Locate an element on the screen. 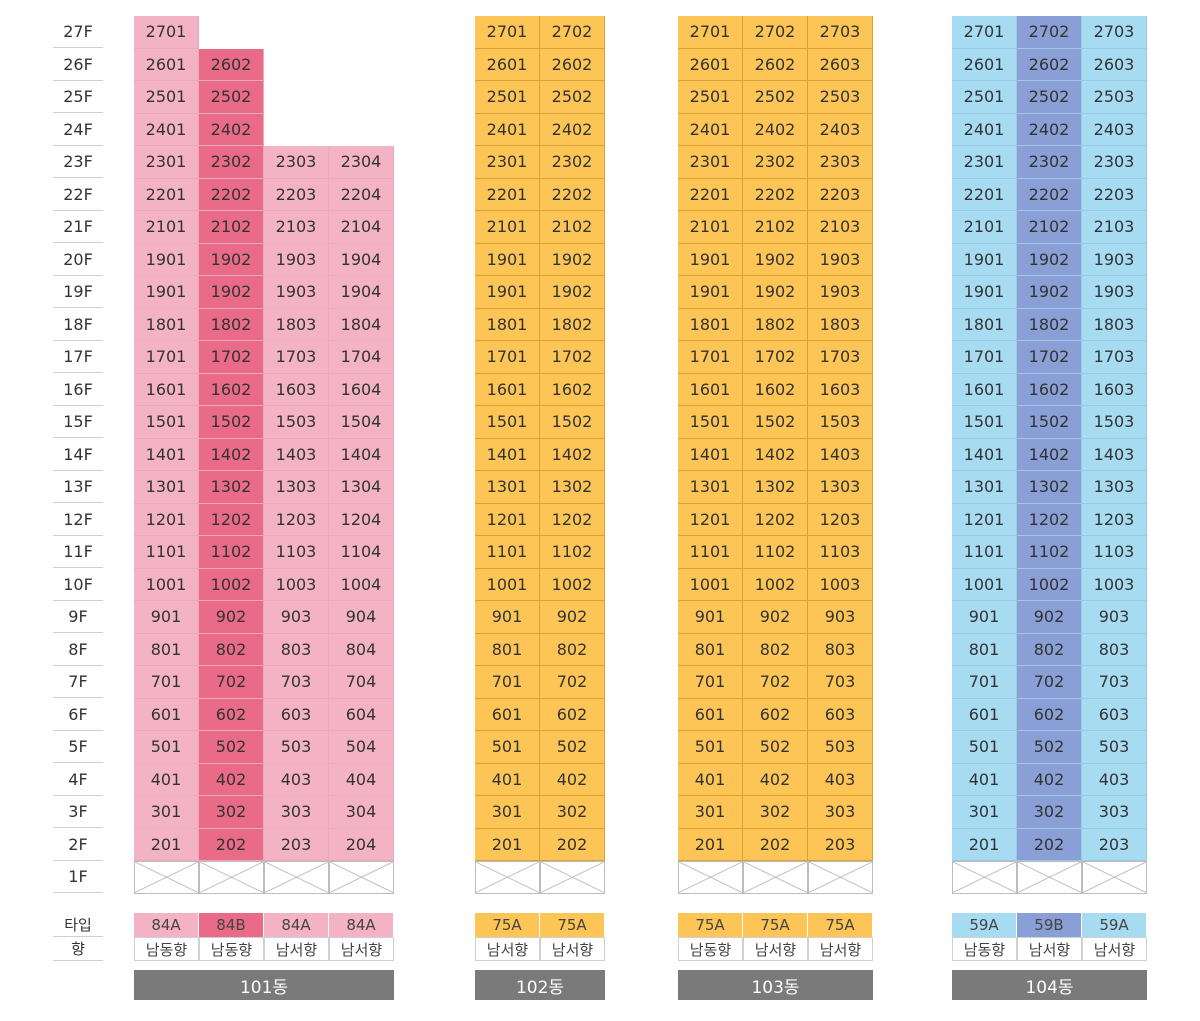 This screenshot has height=1021, width=1200. unit-cell: 703 is located at coordinates (1114, 682).